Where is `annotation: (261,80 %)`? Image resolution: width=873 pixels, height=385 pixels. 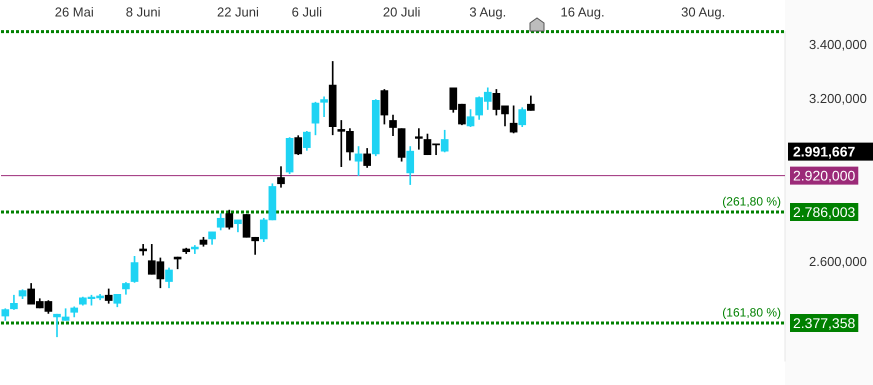 annotation: (261,80 %) is located at coordinates (751, 201).